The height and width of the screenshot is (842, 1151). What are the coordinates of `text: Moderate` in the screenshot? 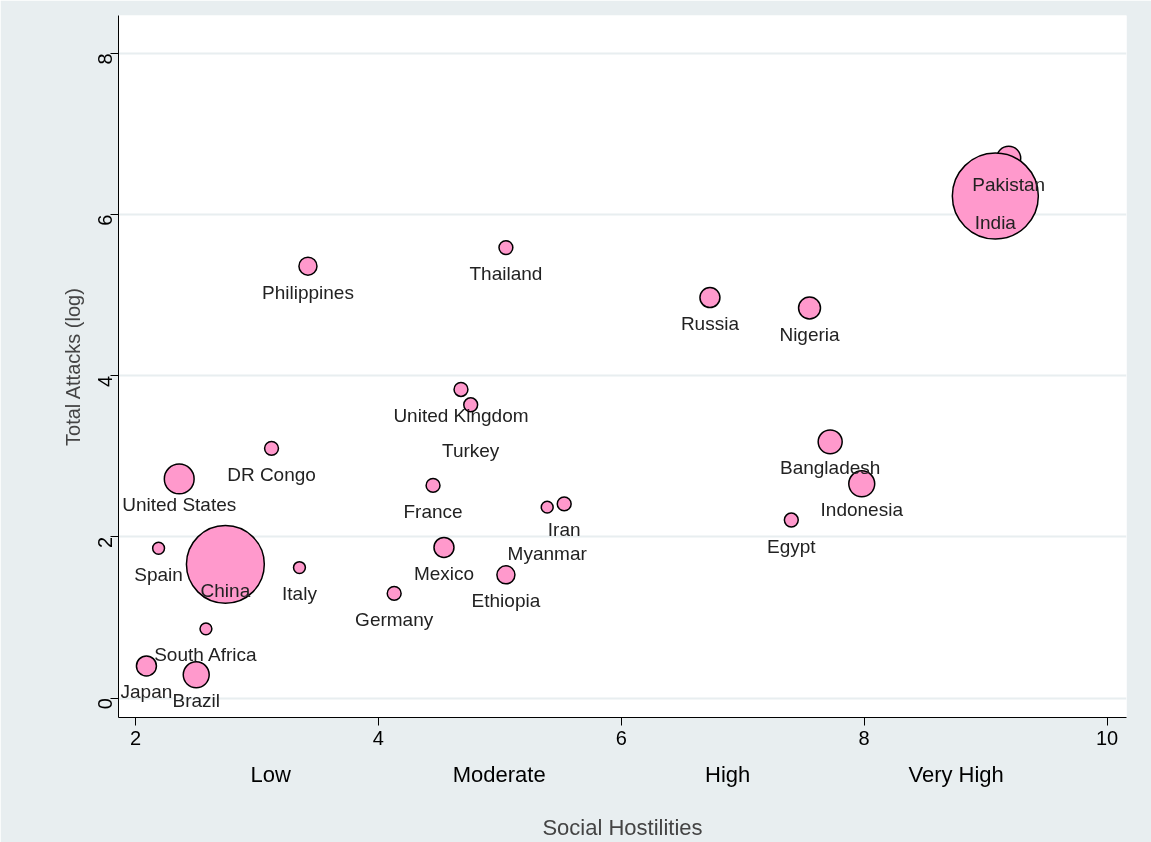 It's located at (499, 774).